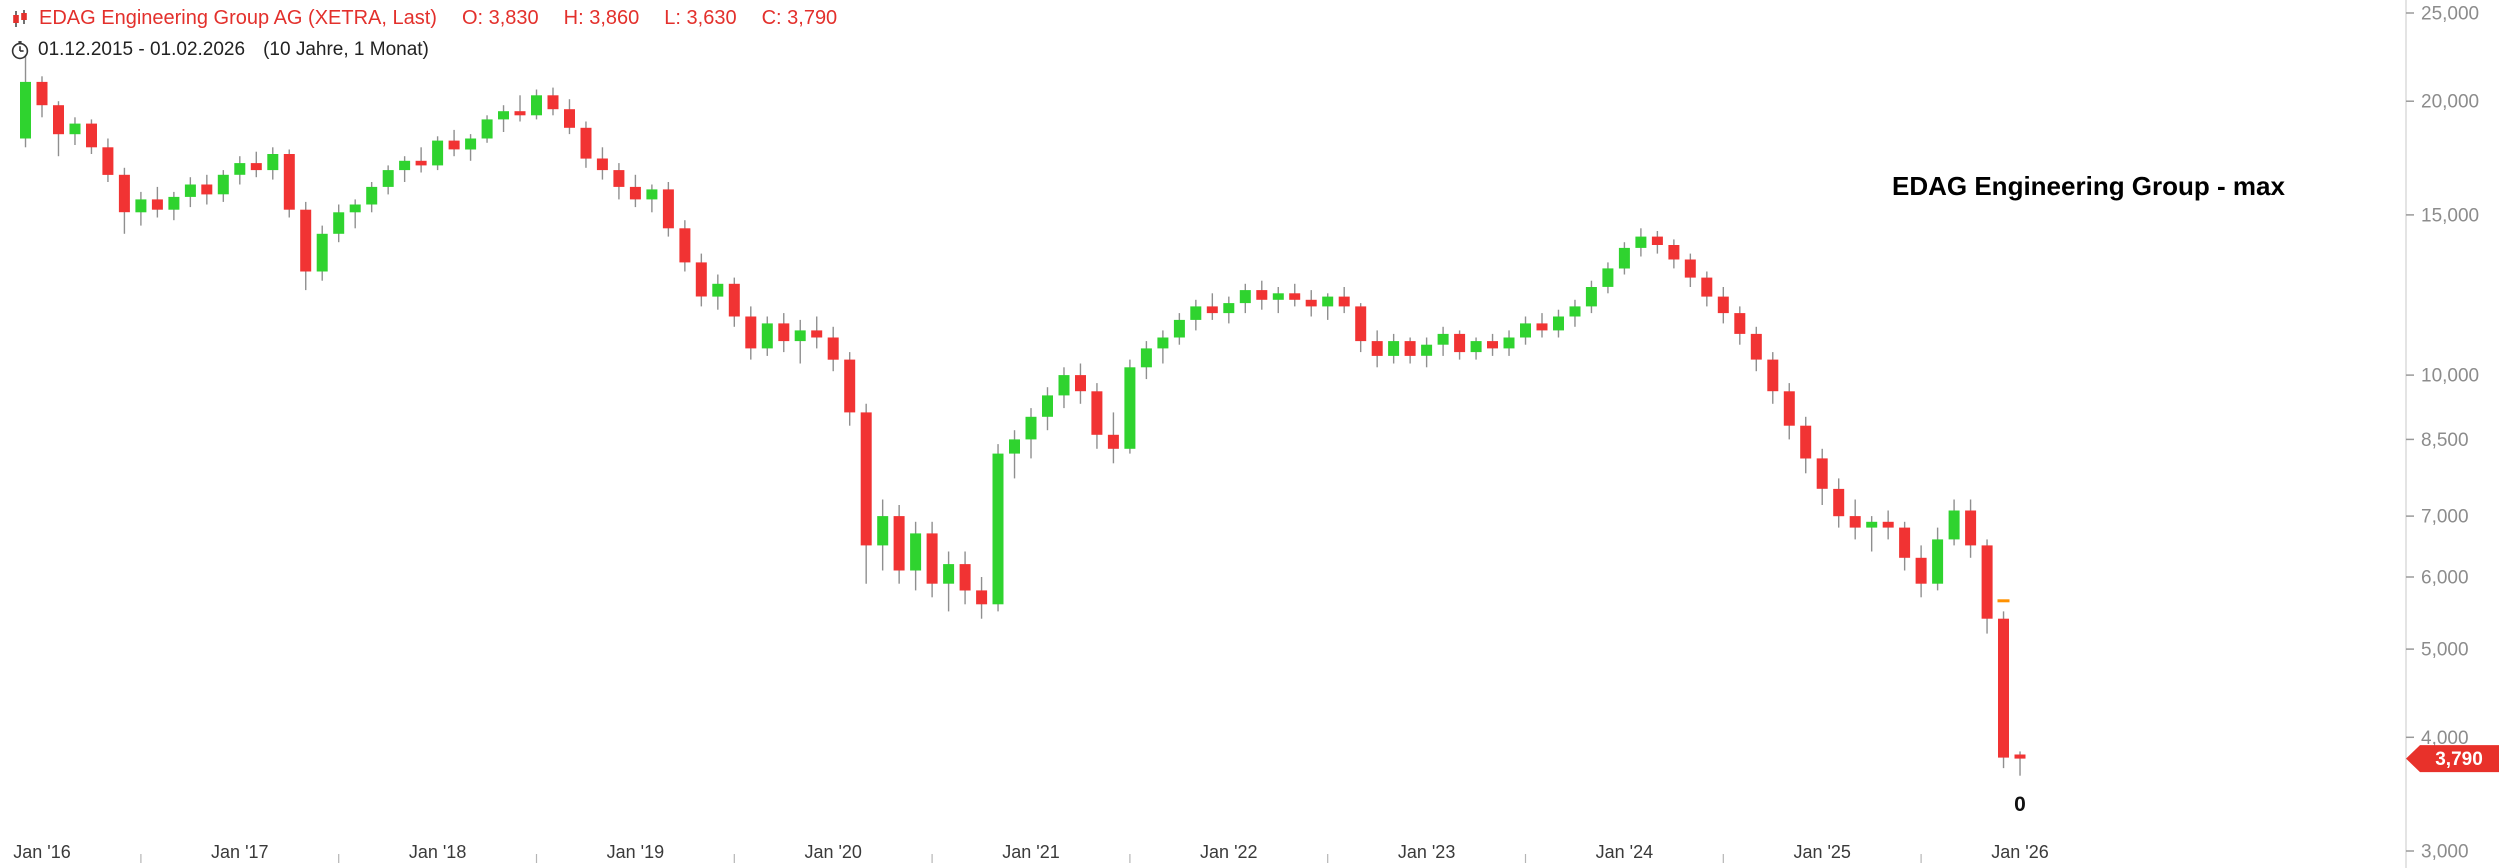 The height and width of the screenshot is (868, 2500). I want to click on price-tag-shape, so click(2452, 759).